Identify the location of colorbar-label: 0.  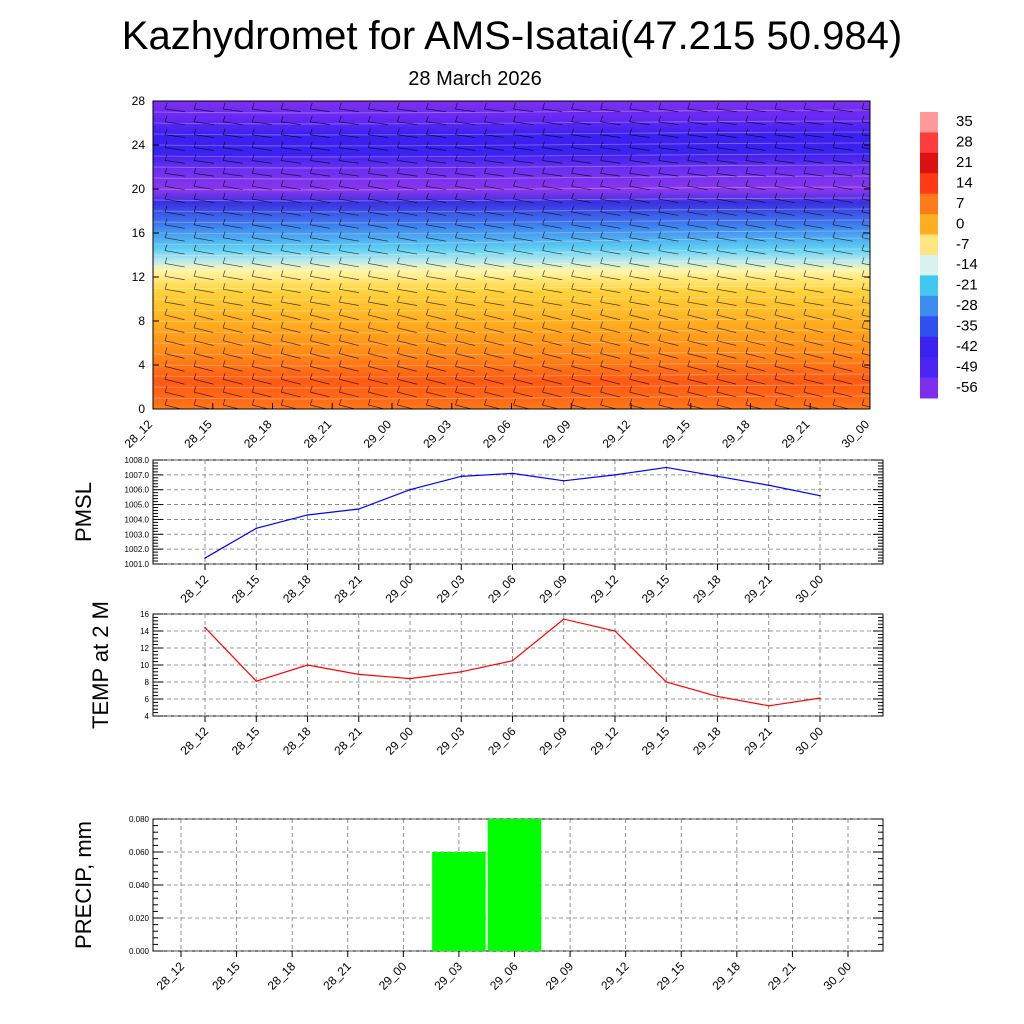
(960, 223).